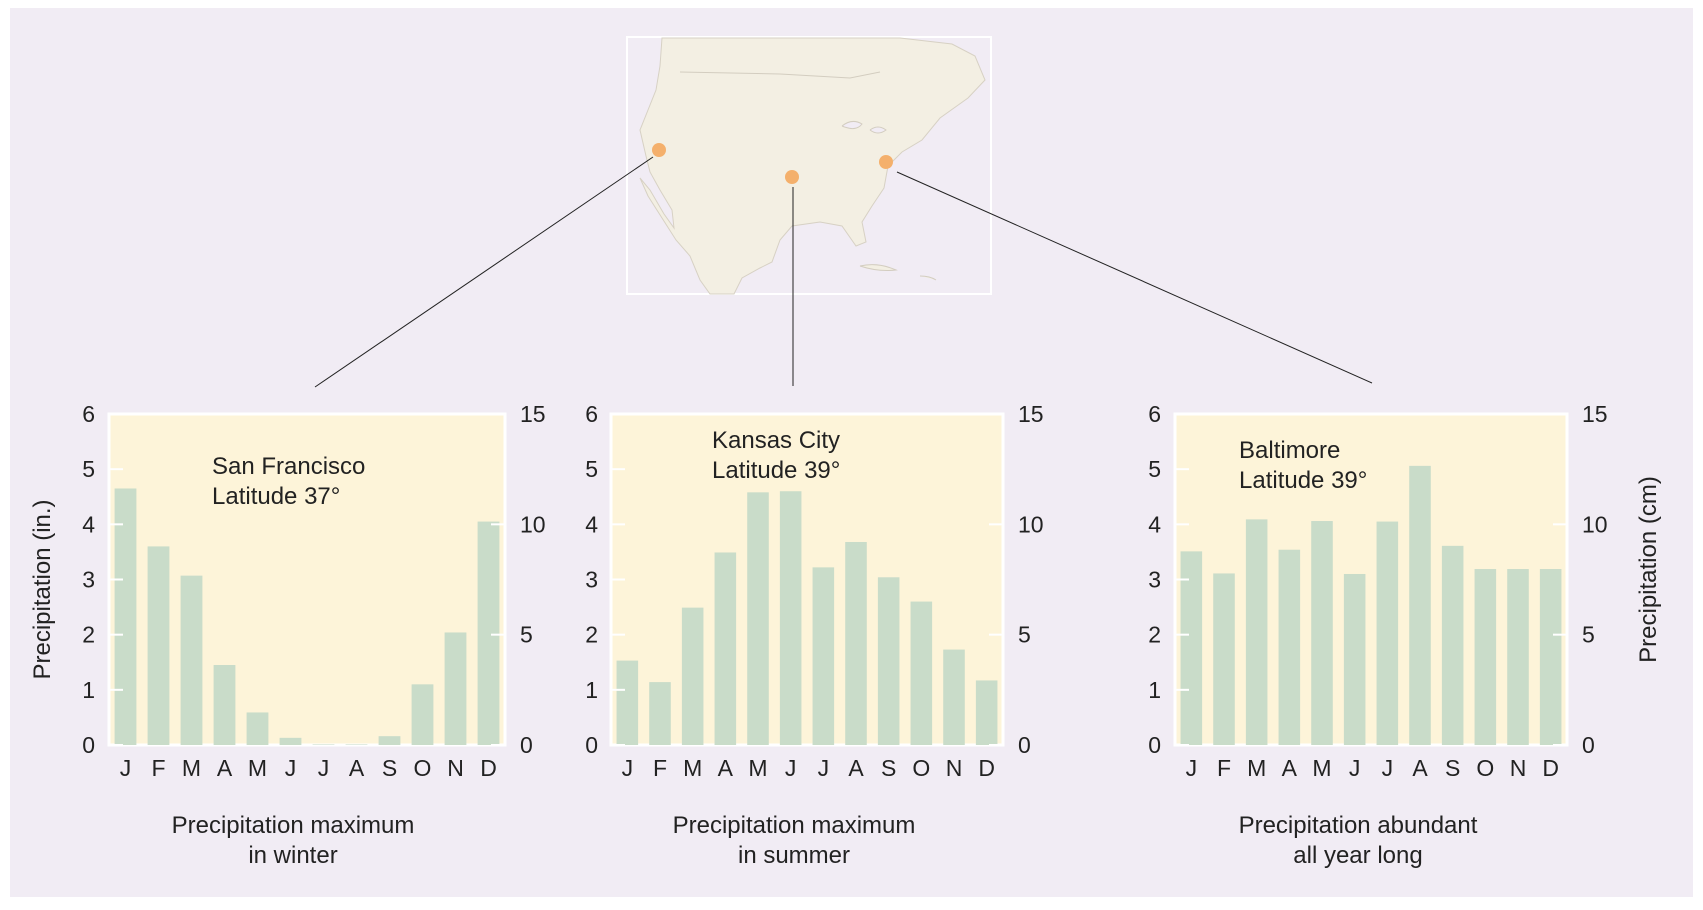 This screenshot has height=910, width=1703. I want to click on connector-san-francisco, so click(484, 272).